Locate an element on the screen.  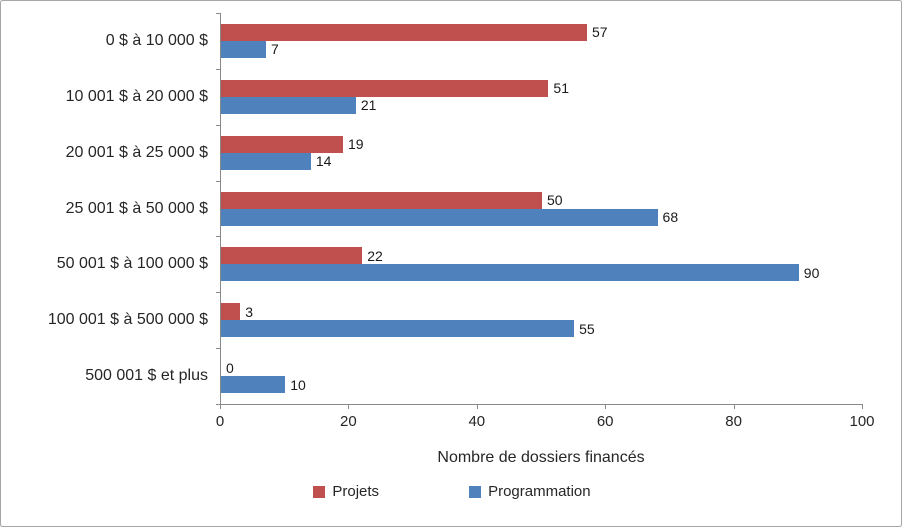
value-label: 50 is located at coordinates (555, 200).